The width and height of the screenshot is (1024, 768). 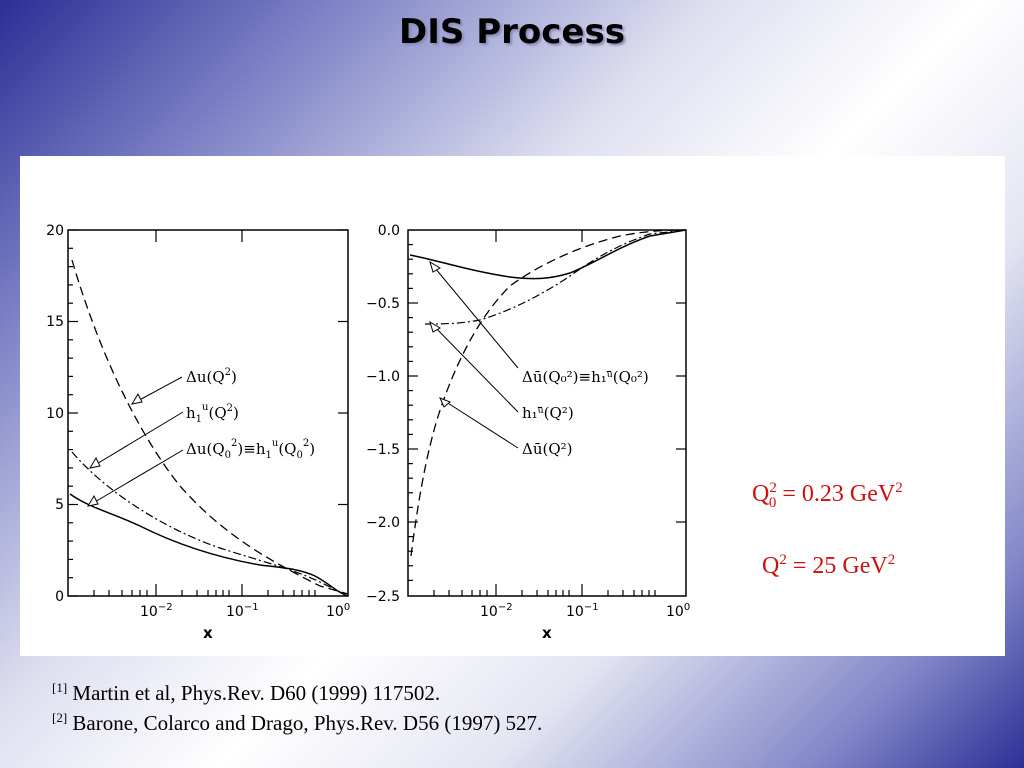 What do you see at coordinates (383, 377) in the screenshot?
I see `right-ytick-1.0: −1.0` at bounding box center [383, 377].